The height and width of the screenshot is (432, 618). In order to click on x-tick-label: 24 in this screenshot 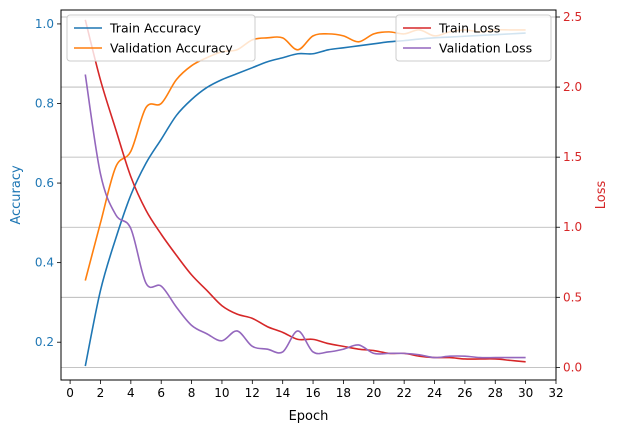, I will do `click(434, 393)`.